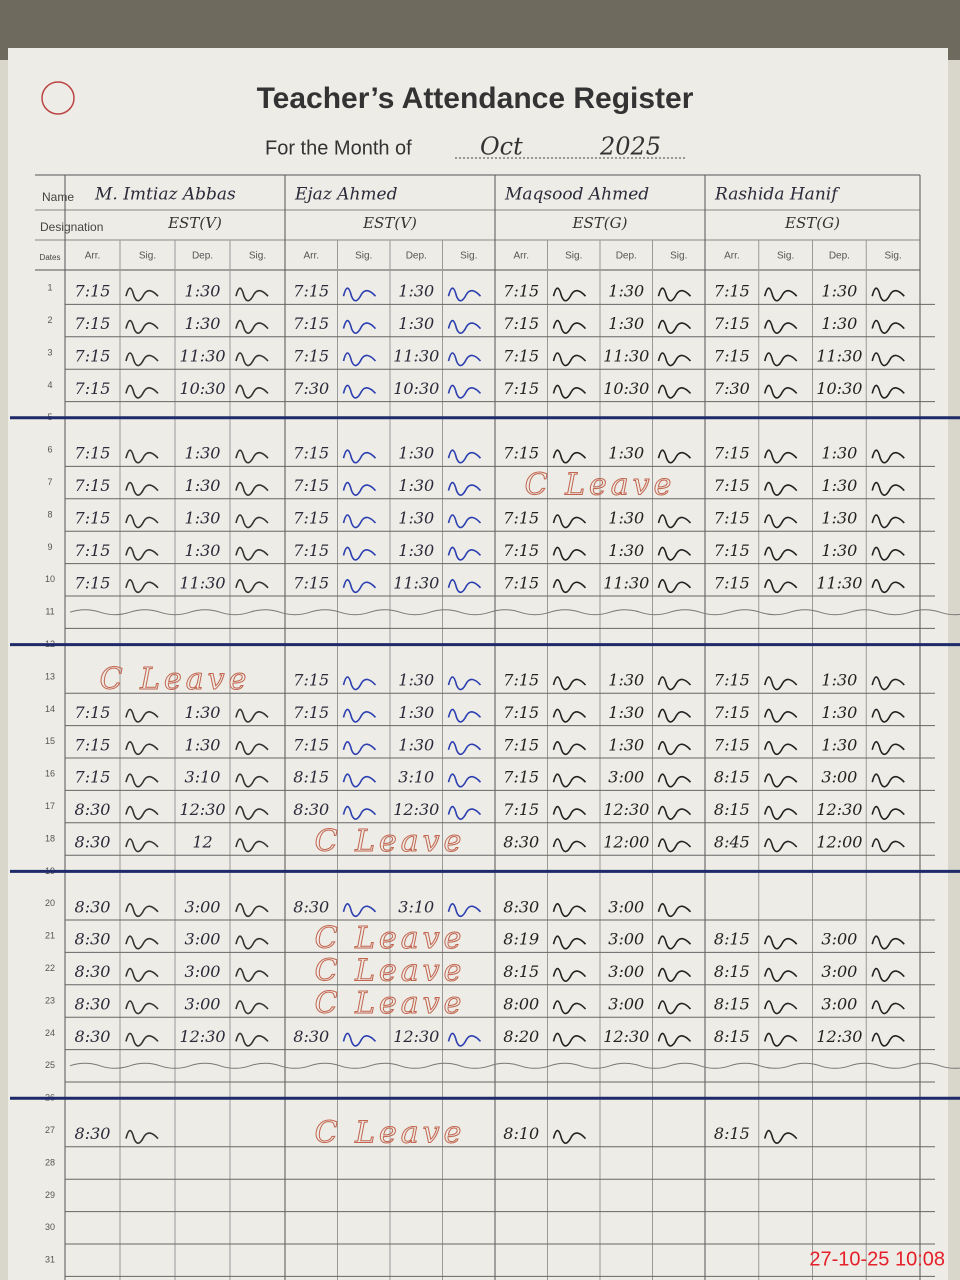  What do you see at coordinates (93, 1133) in the screenshot?
I see `arrival-time: 8:30` at bounding box center [93, 1133].